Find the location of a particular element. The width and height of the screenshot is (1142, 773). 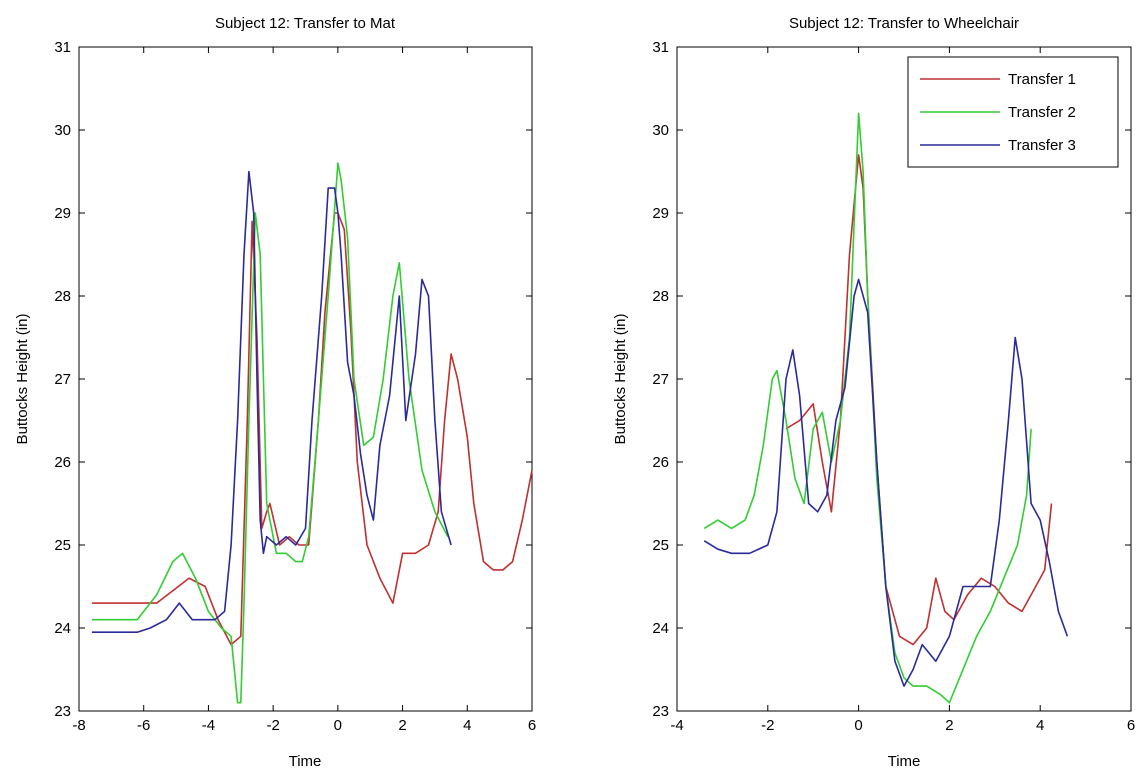

x-tick-label-left: 4 is located at coordinates (467, 725).